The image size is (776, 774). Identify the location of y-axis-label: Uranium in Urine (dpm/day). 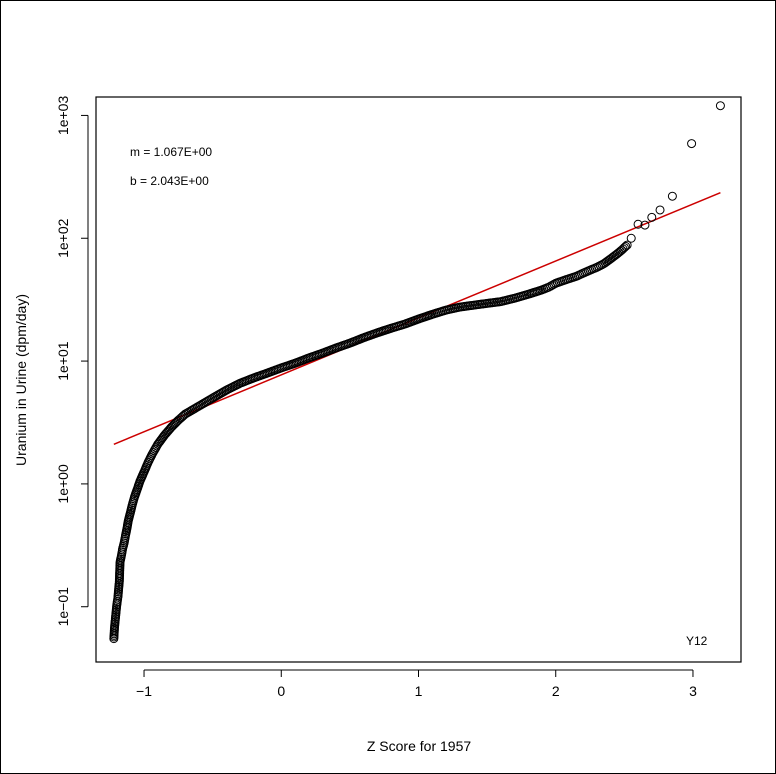
(21, 380).